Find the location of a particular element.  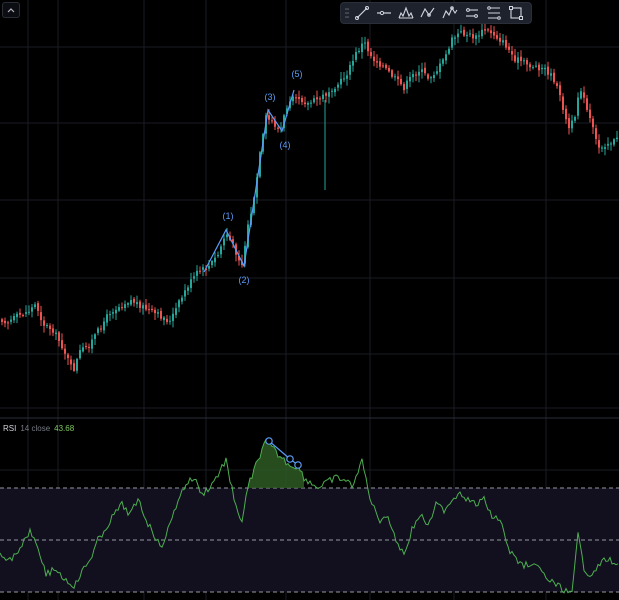

parallel-channel-button is located at coordinates (472, 13).